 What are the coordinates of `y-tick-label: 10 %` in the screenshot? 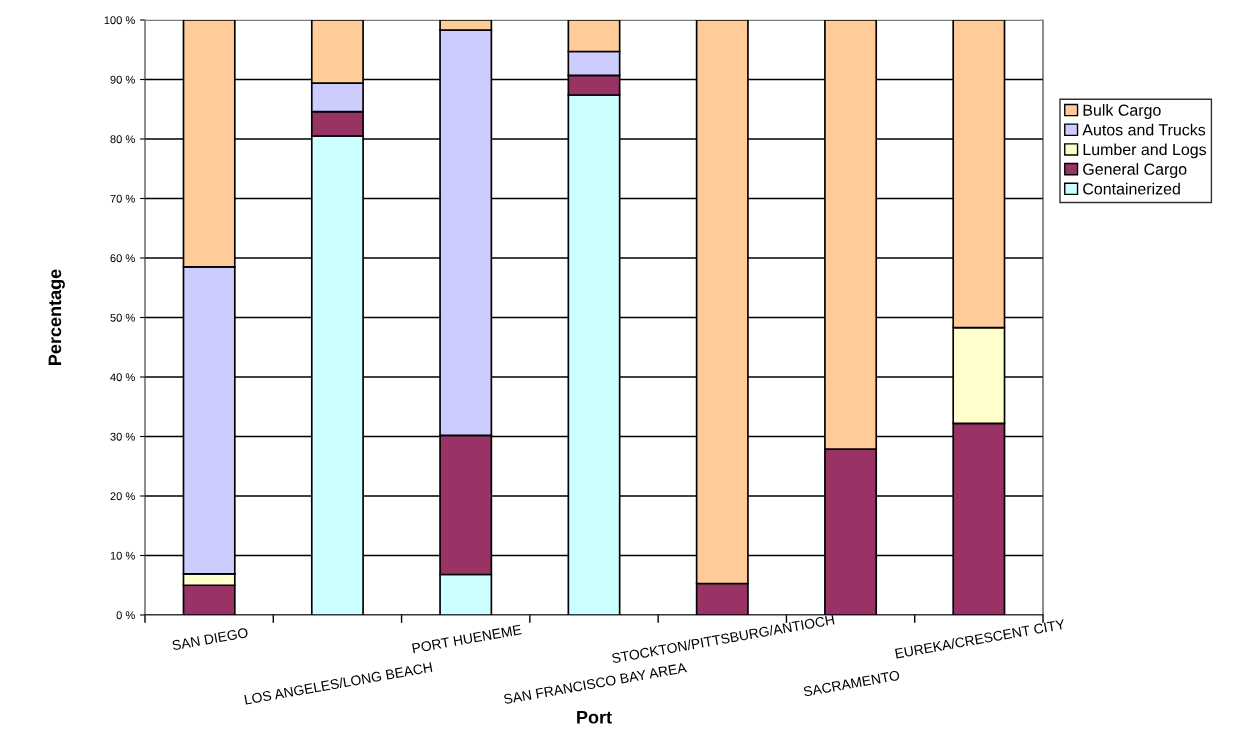 It's located at (122, 555).